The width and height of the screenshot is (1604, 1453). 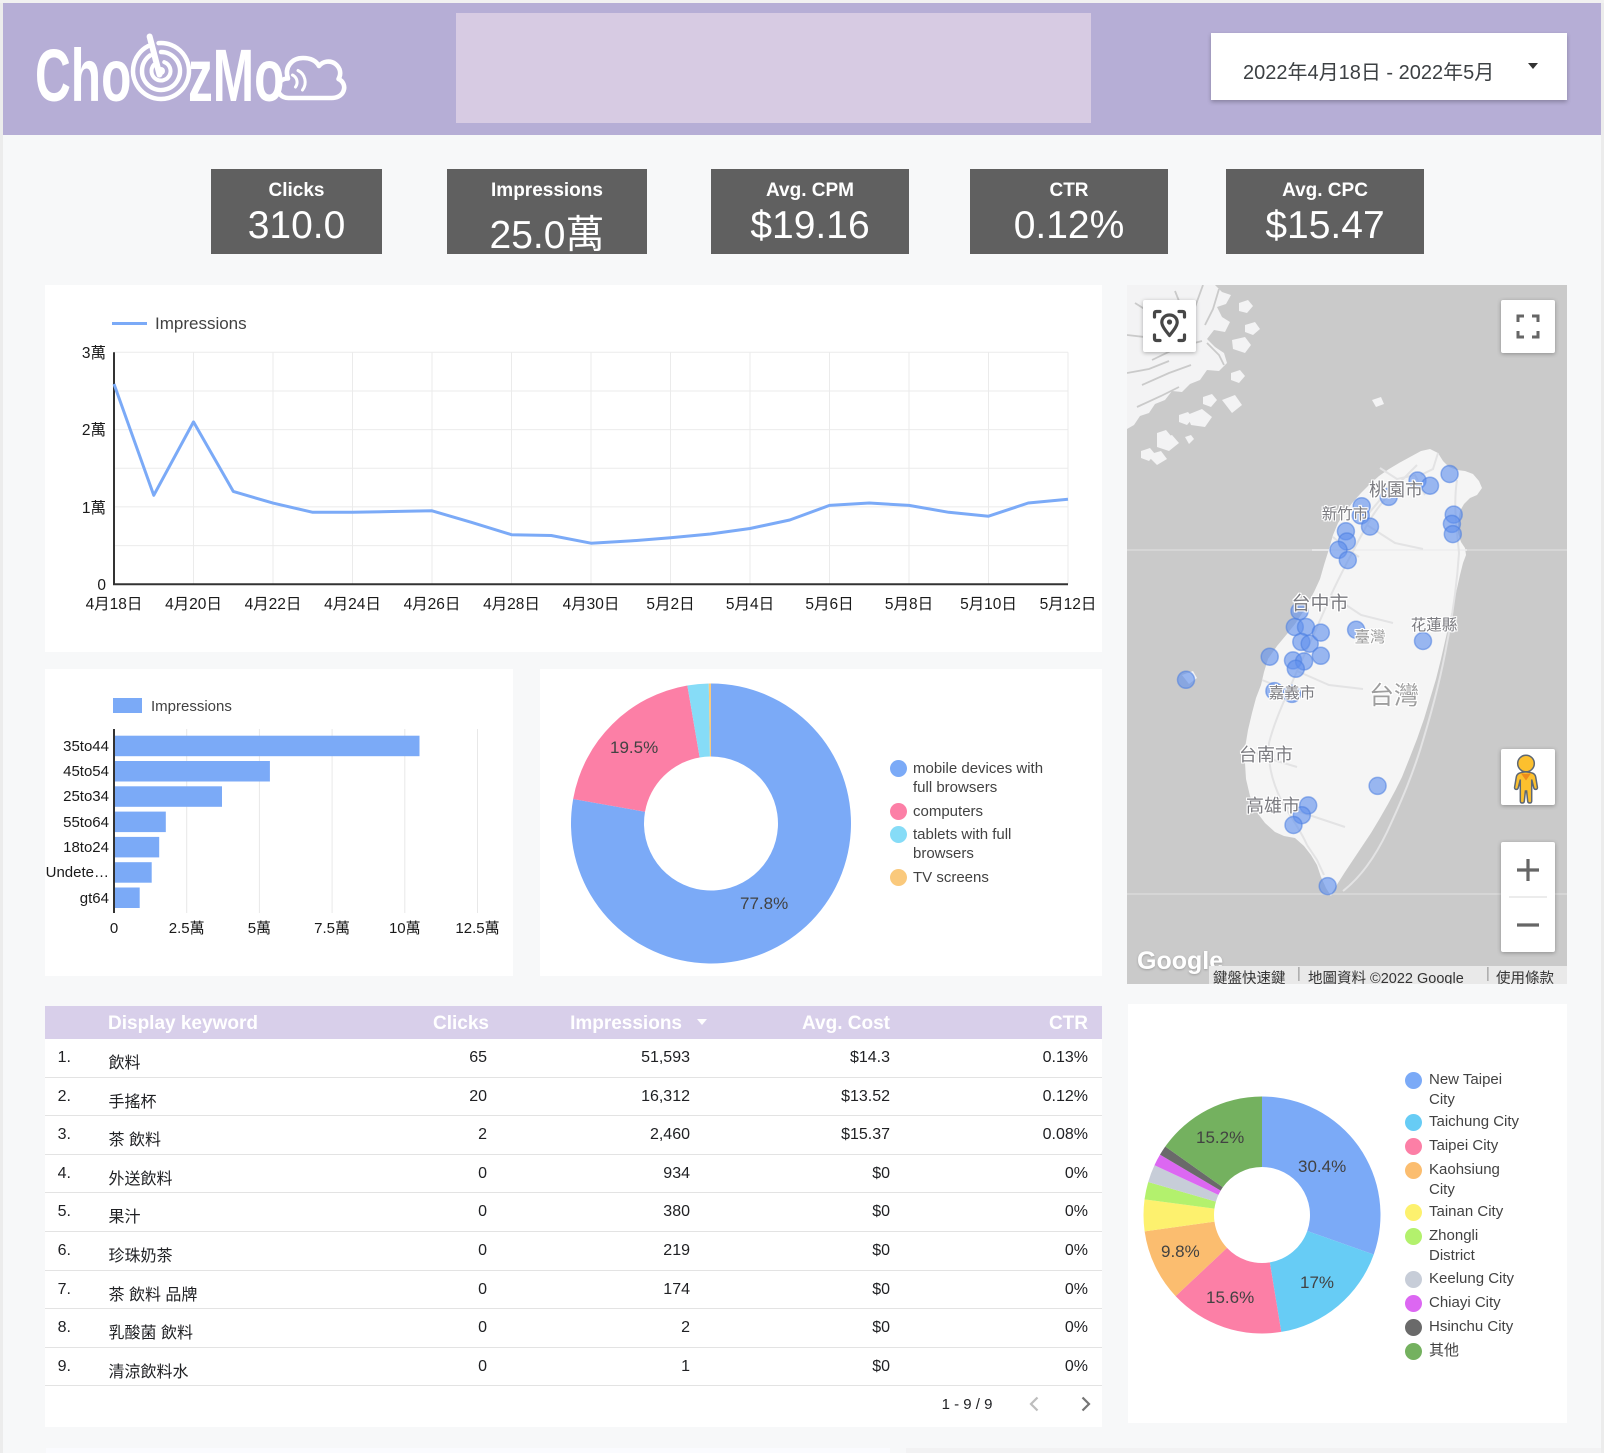 I want to click on svg-text: 1萬, so click(x=94, y=508).